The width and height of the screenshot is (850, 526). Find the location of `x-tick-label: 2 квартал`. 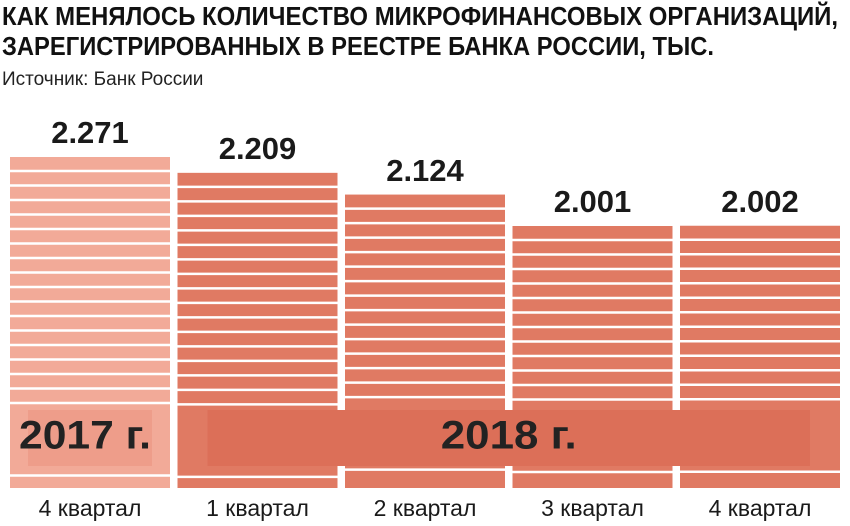

x-tick-label: 2 квартал is located at coordinates (425, 508).